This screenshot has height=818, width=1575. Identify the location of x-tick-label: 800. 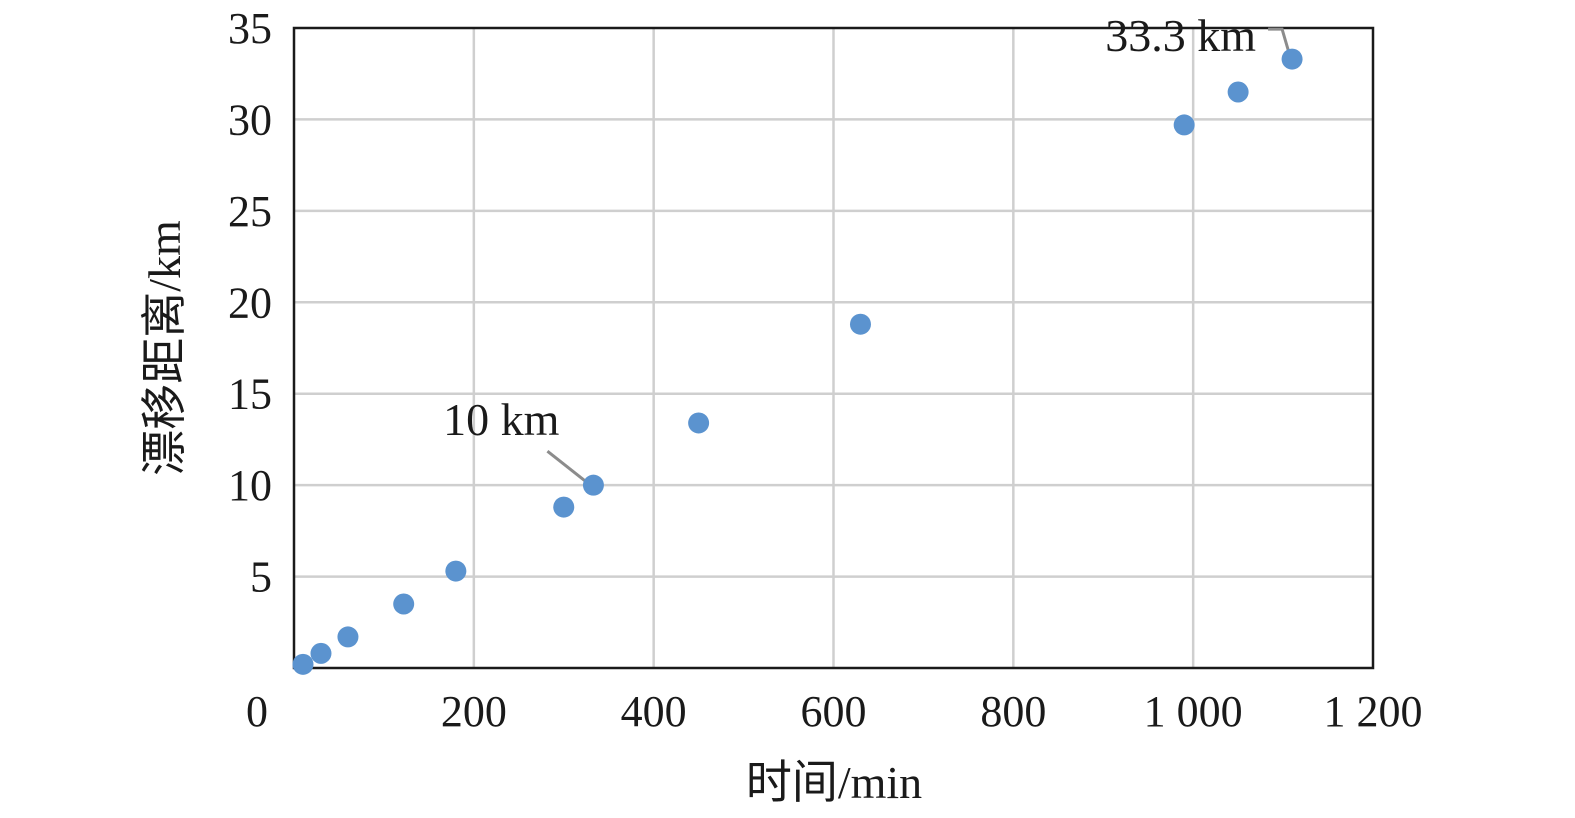
(1013, 711).